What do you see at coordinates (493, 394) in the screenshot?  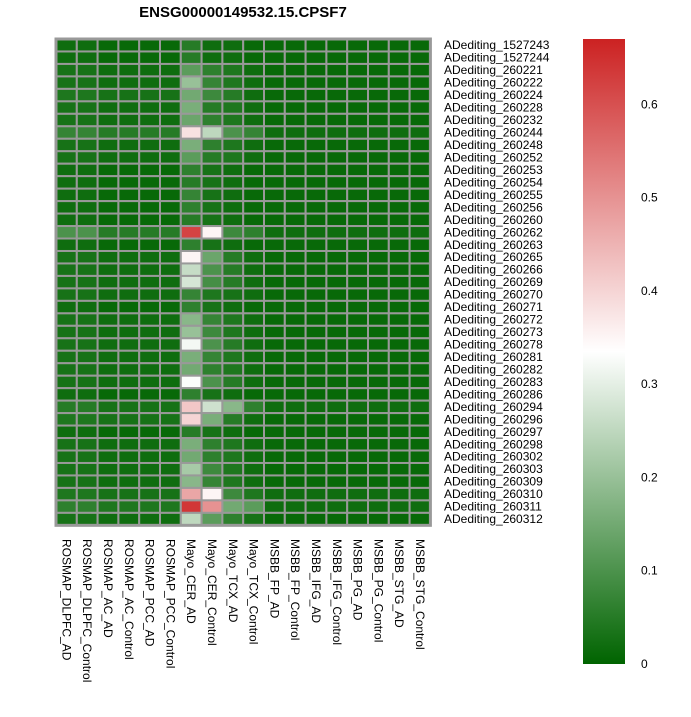 I see `row-label: ADediting_260286` at bounding box center [493, 394].